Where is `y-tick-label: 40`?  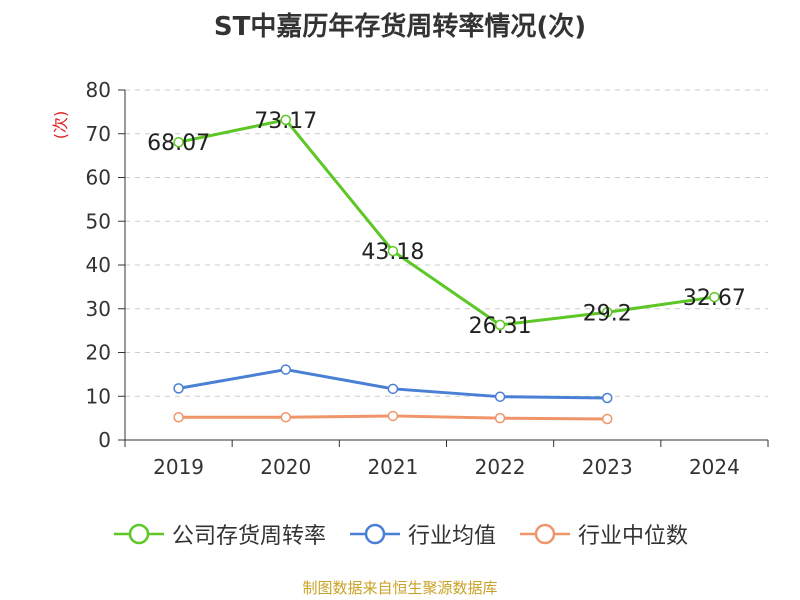
y-tick-label: 40 is located at coordinates (98, 265).